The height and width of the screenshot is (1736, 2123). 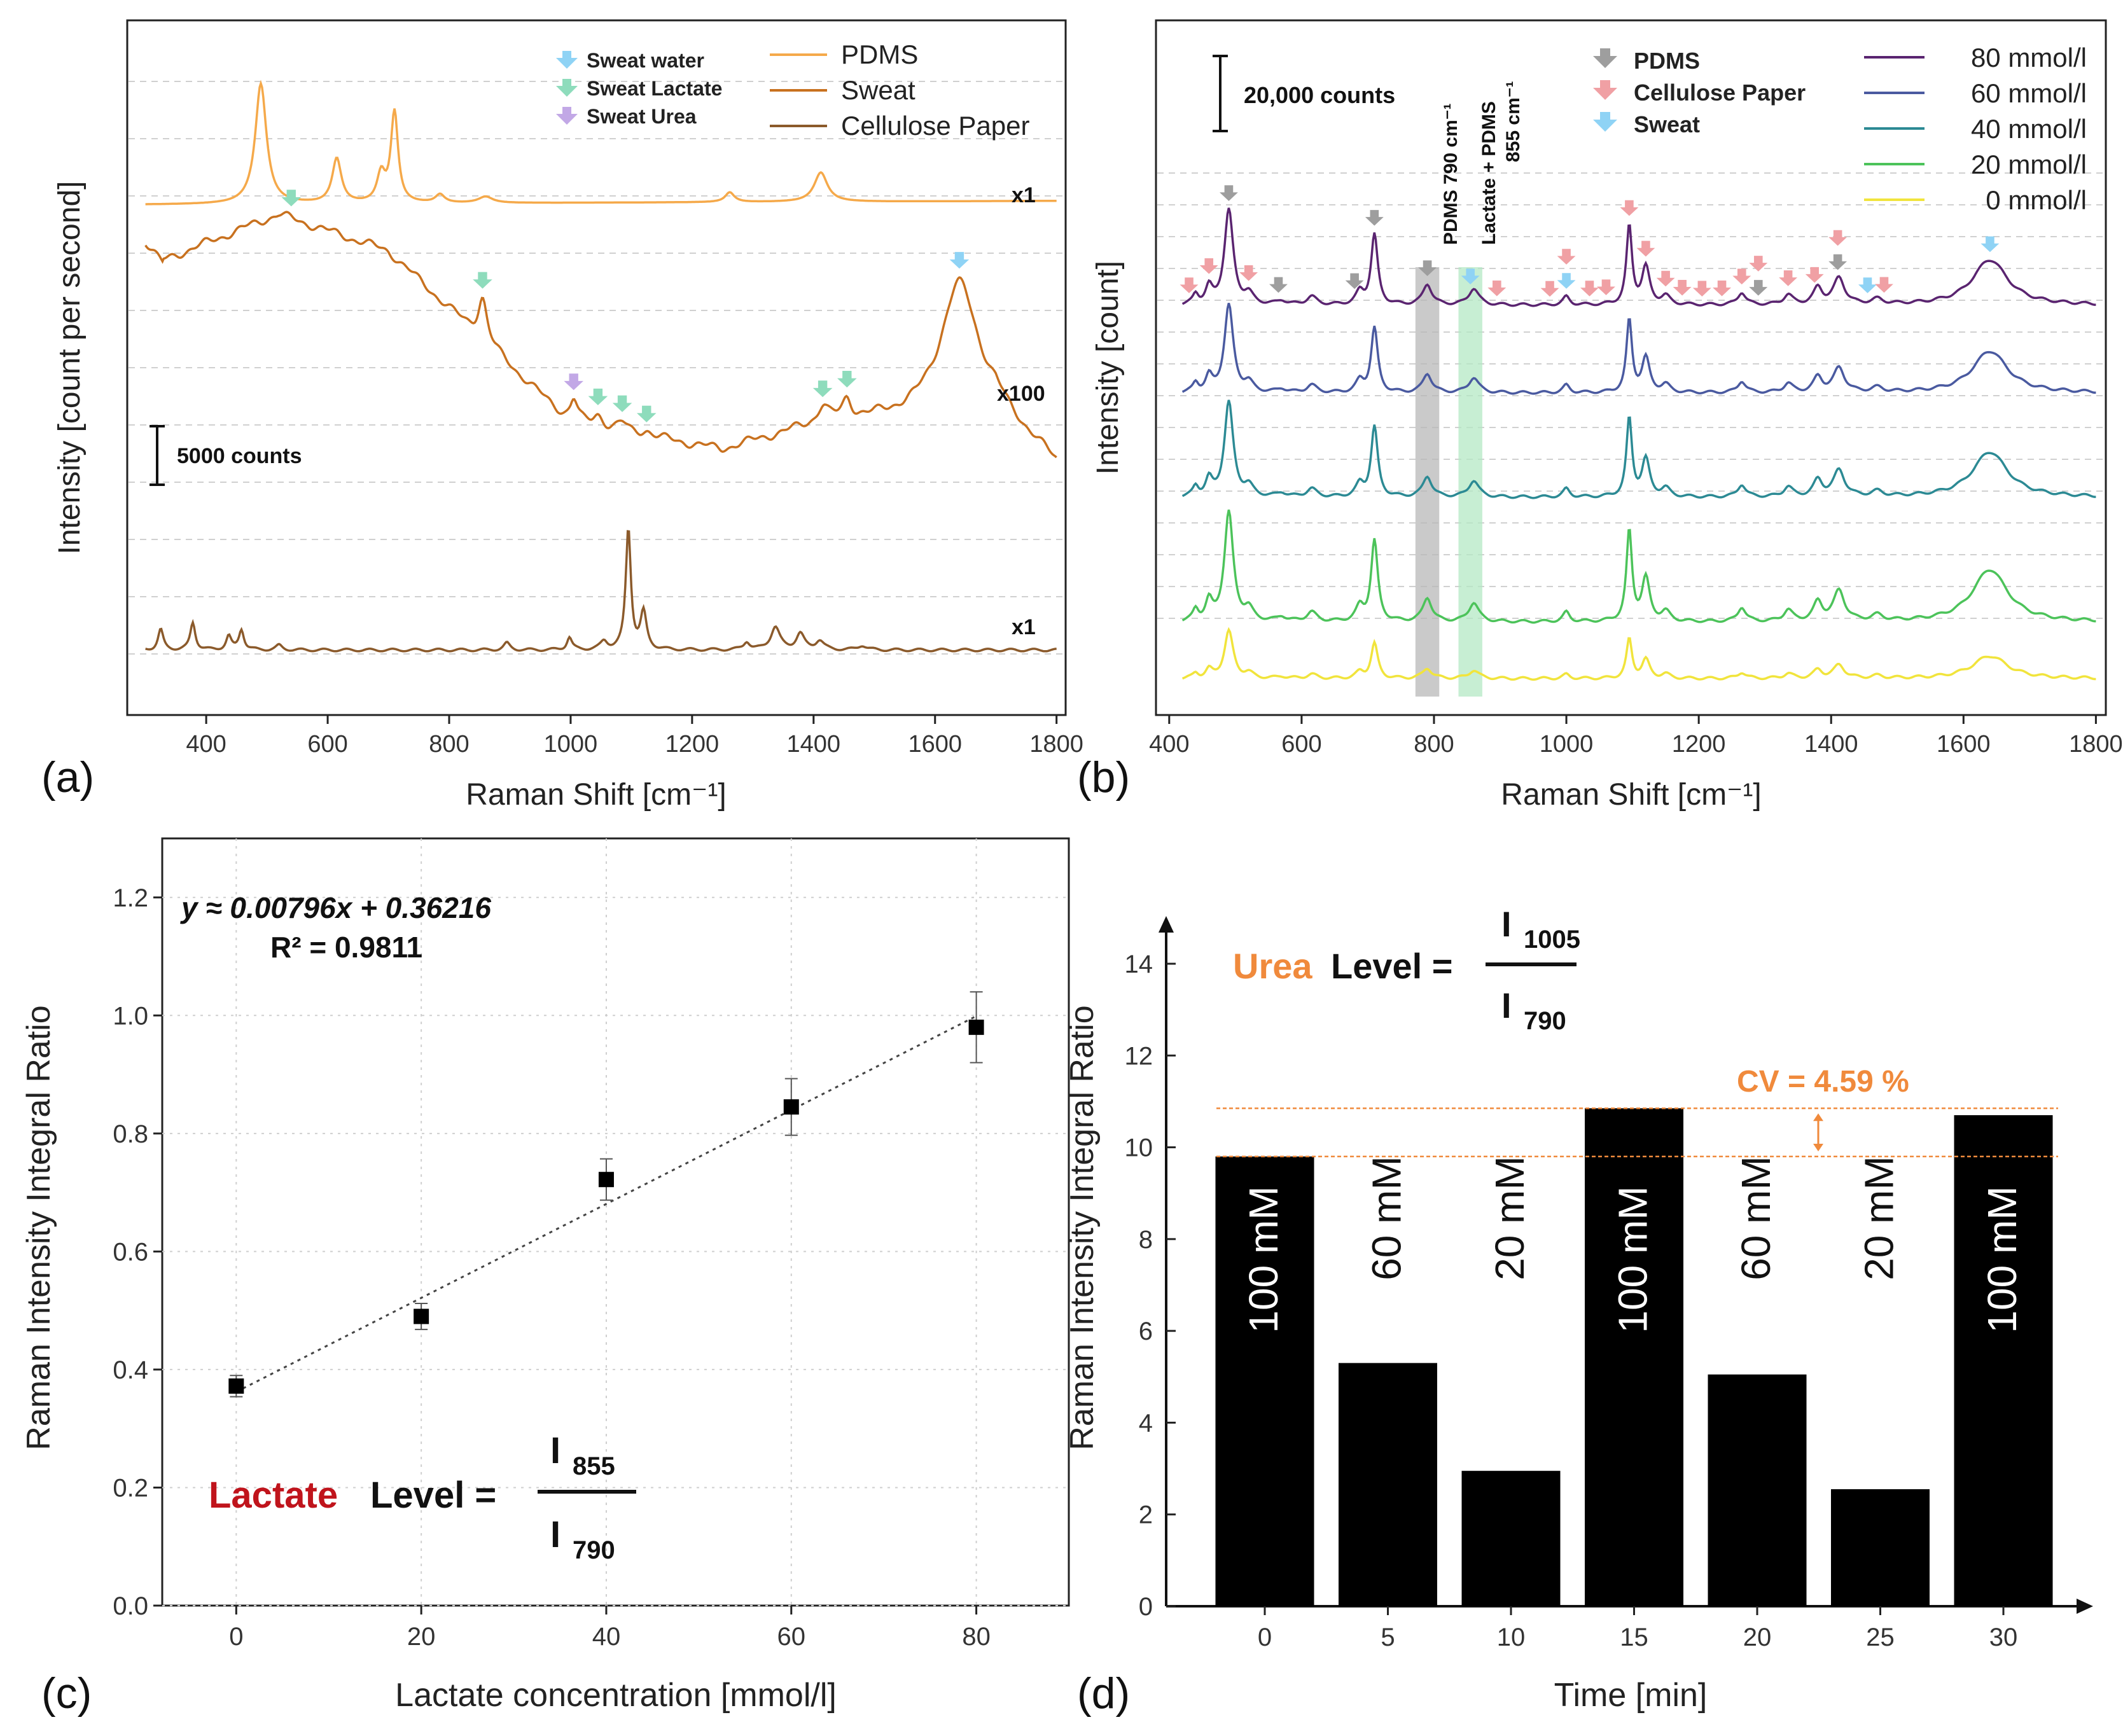 I want to click on panel-b-x-label: Raman Shift [cm⁻¹], so click(x=1631, y=795).